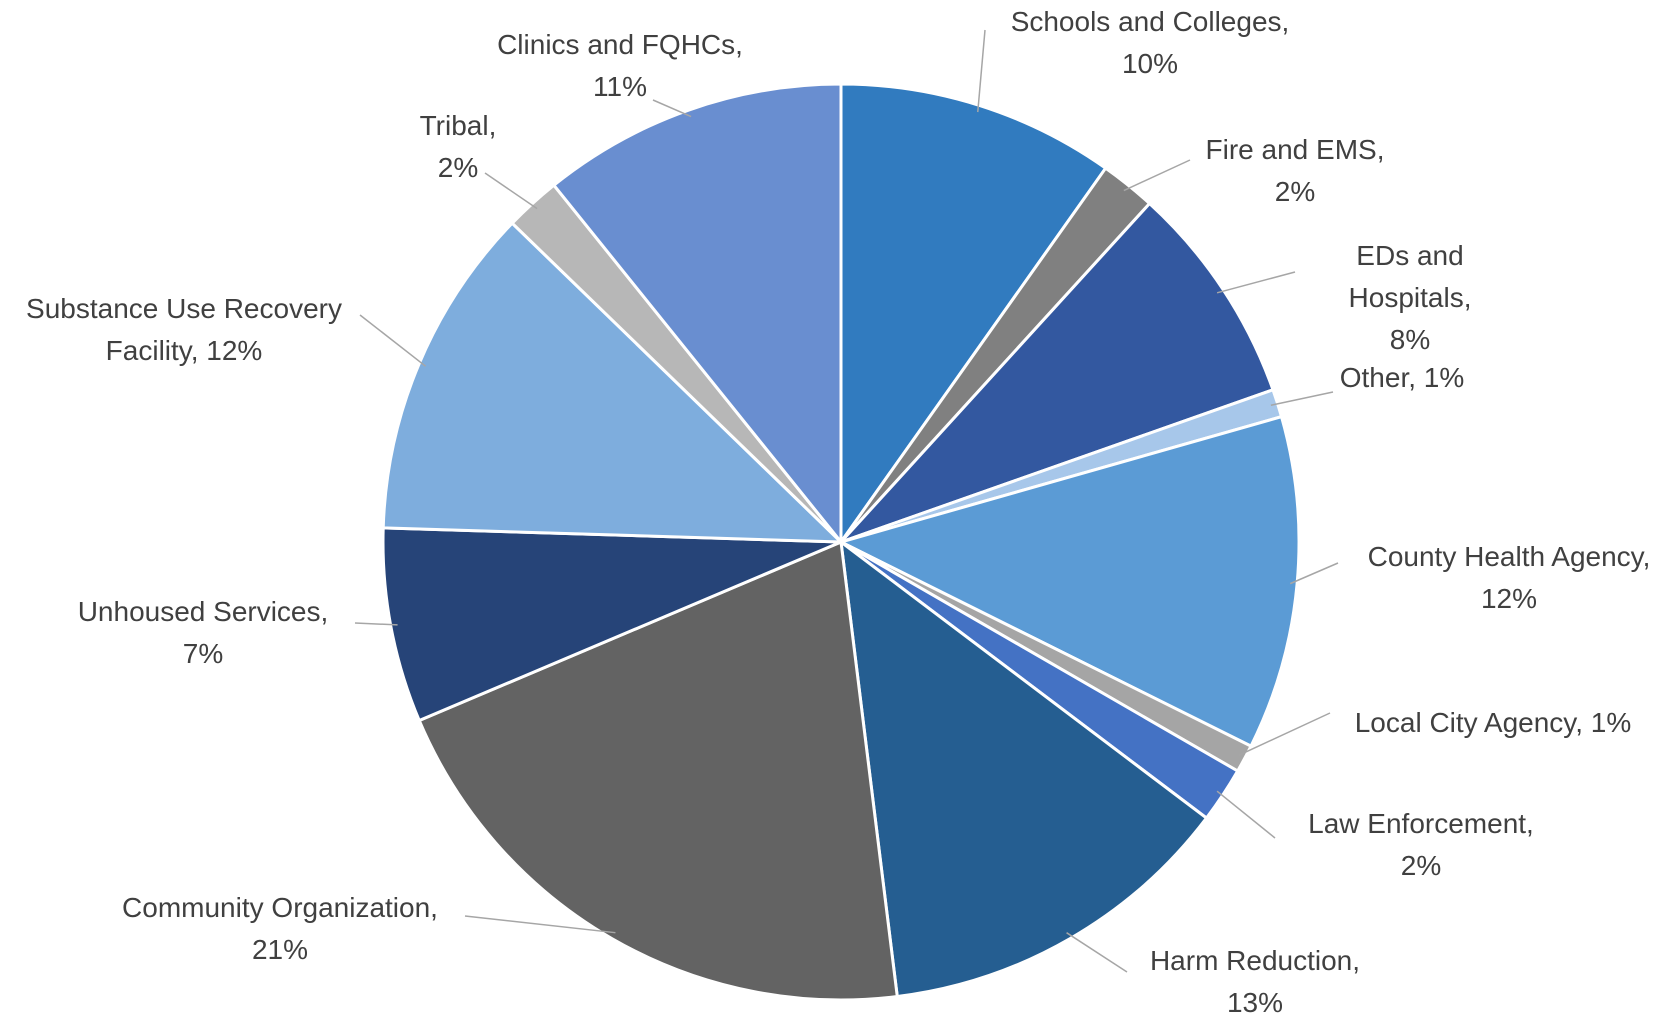 The width and height of the screenshot is (1677, 1019). I want to click on category-label: Substance Use Recovery Facility,, so click(184, 329).